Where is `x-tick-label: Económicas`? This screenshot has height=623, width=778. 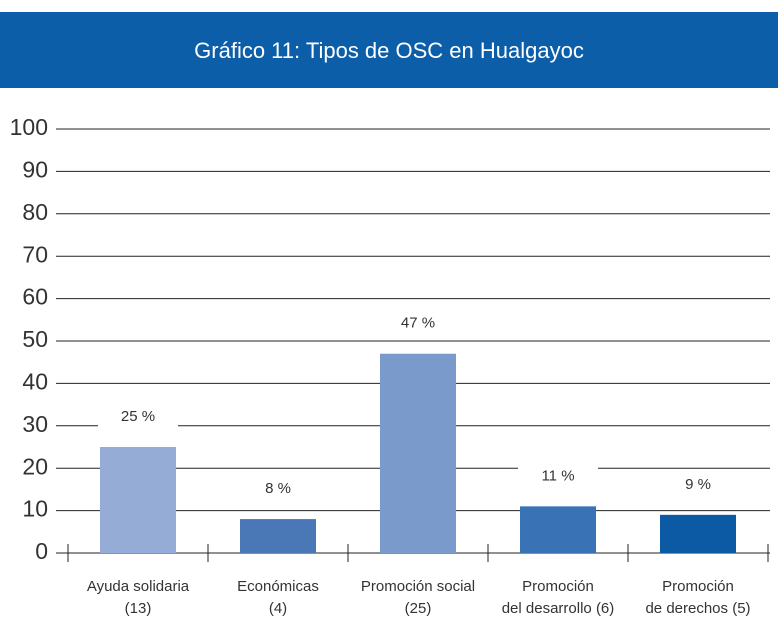
x-tick-label: Económicas is located at coordinates (278, 586).